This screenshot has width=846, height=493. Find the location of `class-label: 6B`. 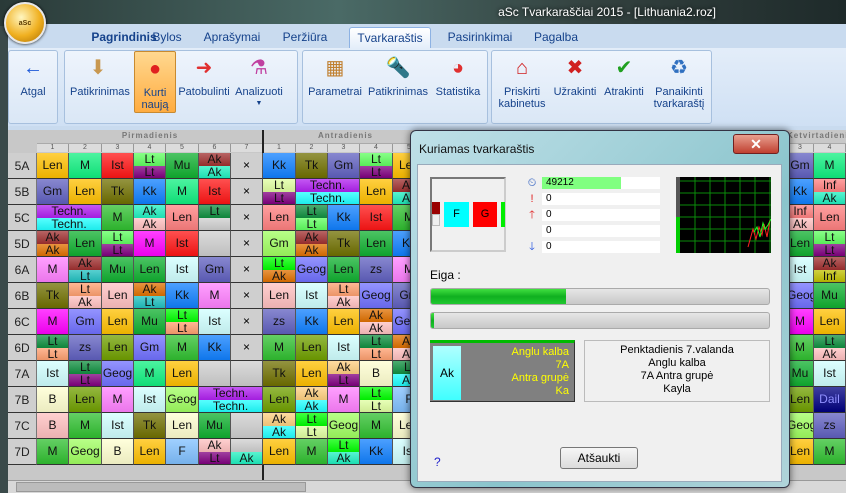

class-label: 6B is located at coordinates (22, 296).